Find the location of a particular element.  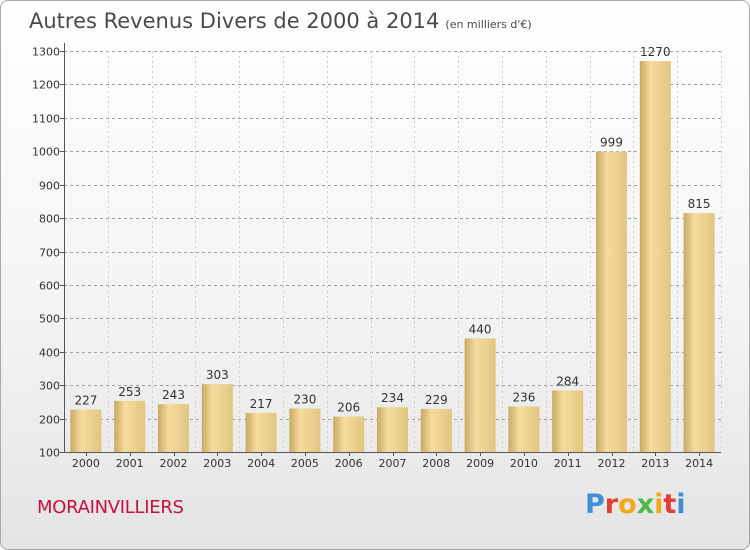

y-tick-label: 100 is located at coordinates (49, 453).